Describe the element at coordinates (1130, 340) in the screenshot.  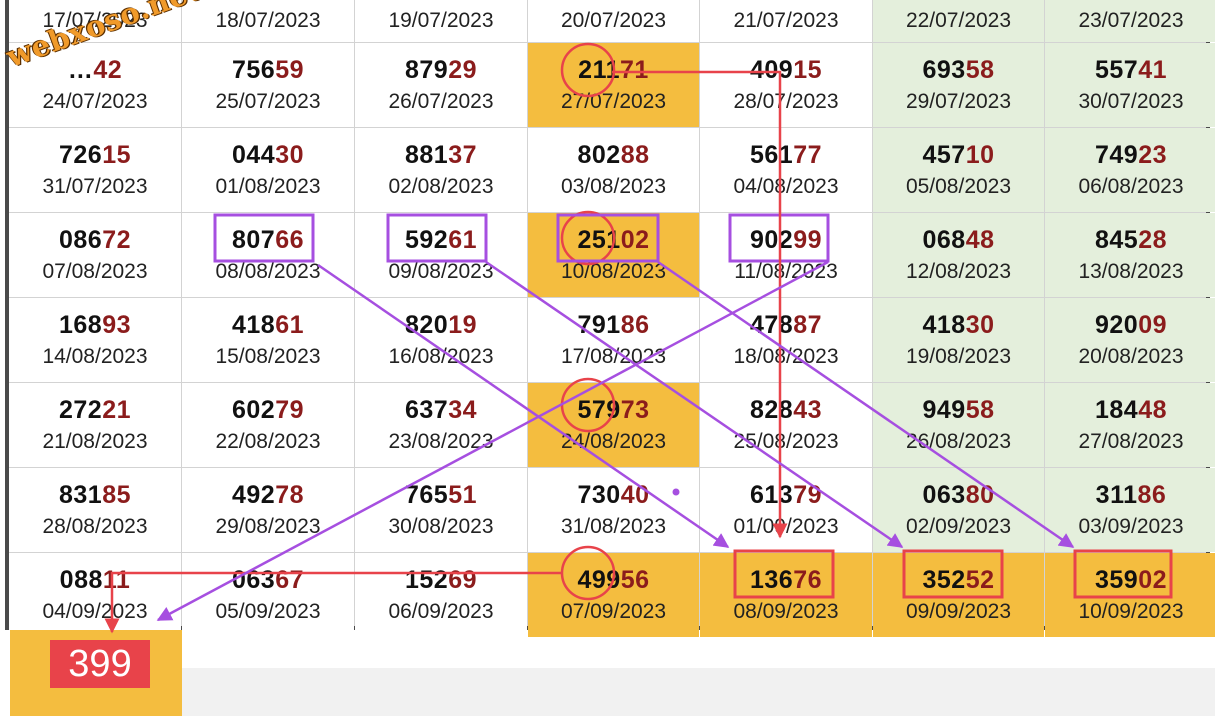
I see `result-cell: 92009 20/08/2023` at that location.